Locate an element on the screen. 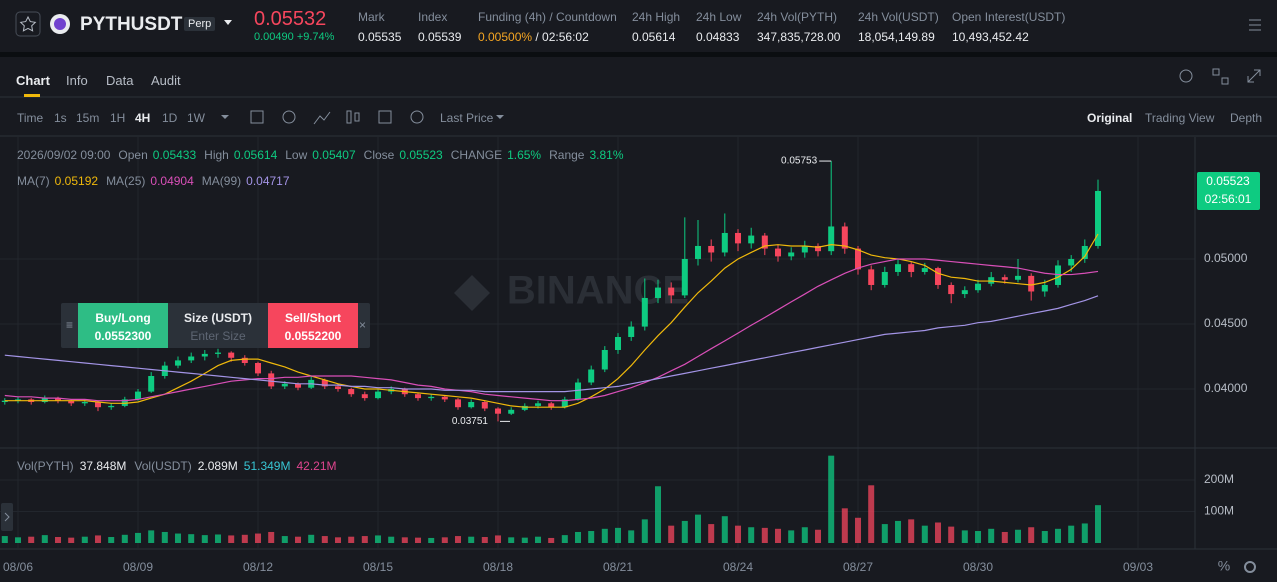 The width and height of the screenshot is (1277, 582). tab: Info is located at coordinates (77, 80).